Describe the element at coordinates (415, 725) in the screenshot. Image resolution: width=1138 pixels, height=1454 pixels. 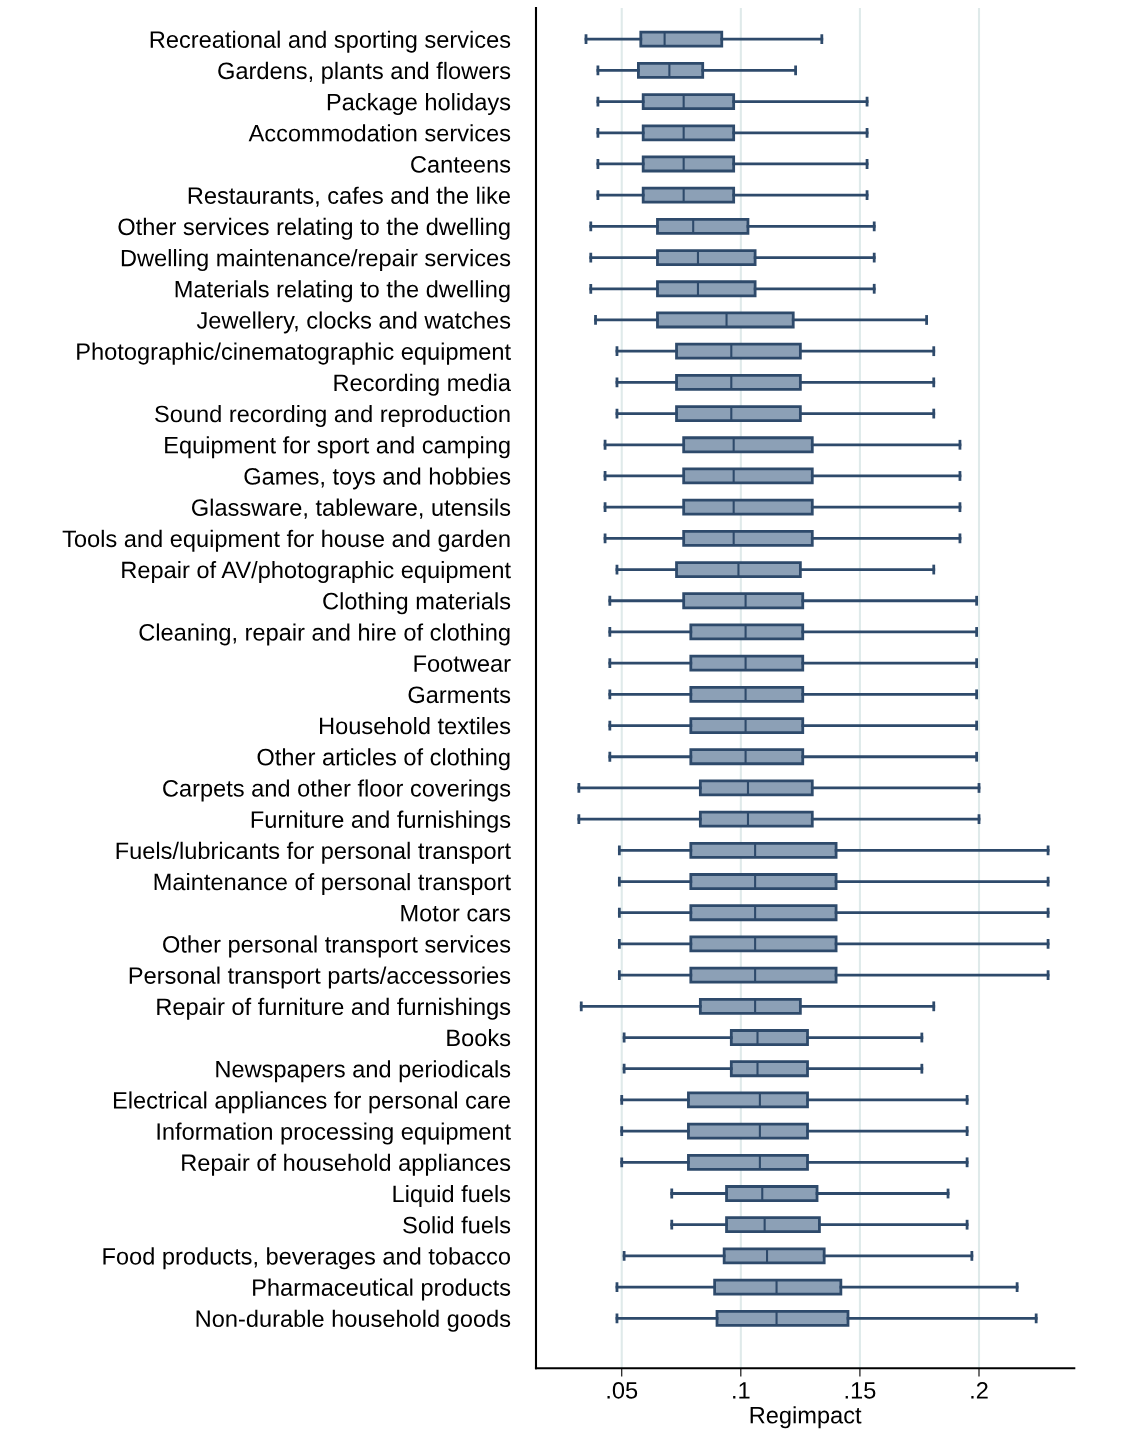
I see `y-tick-label: Household textiles` at that location.